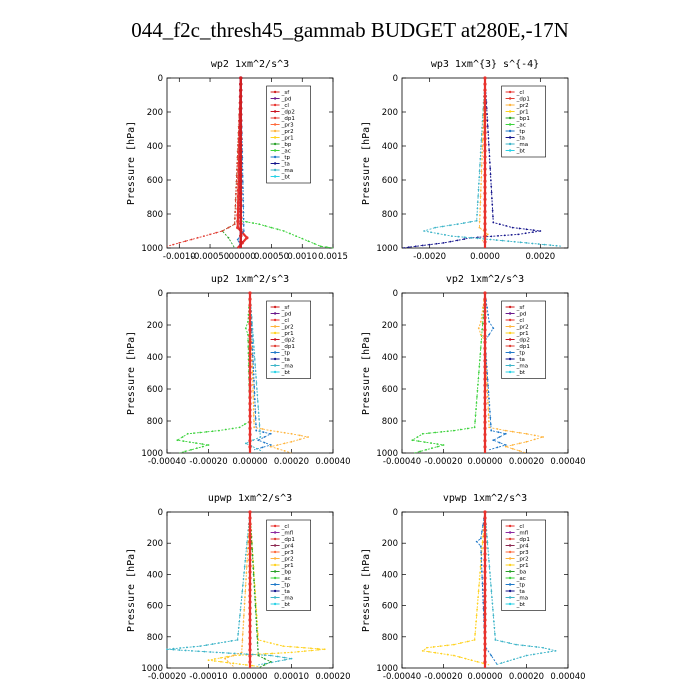 This screenshot has width=700, height=700. What do you see at coordinates (288, 113) in the screenshot?
I see `legend-label: _dp2` at bounding box center [288, 113].